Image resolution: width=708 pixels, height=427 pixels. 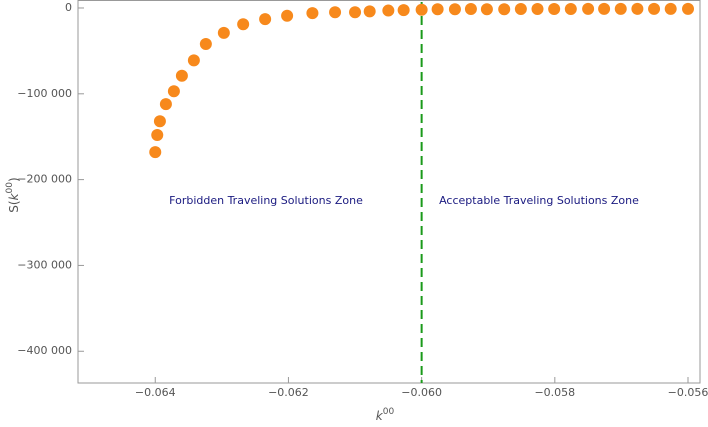 I want to click on x-tick-label: −0.060, so click(x=421, y=392).